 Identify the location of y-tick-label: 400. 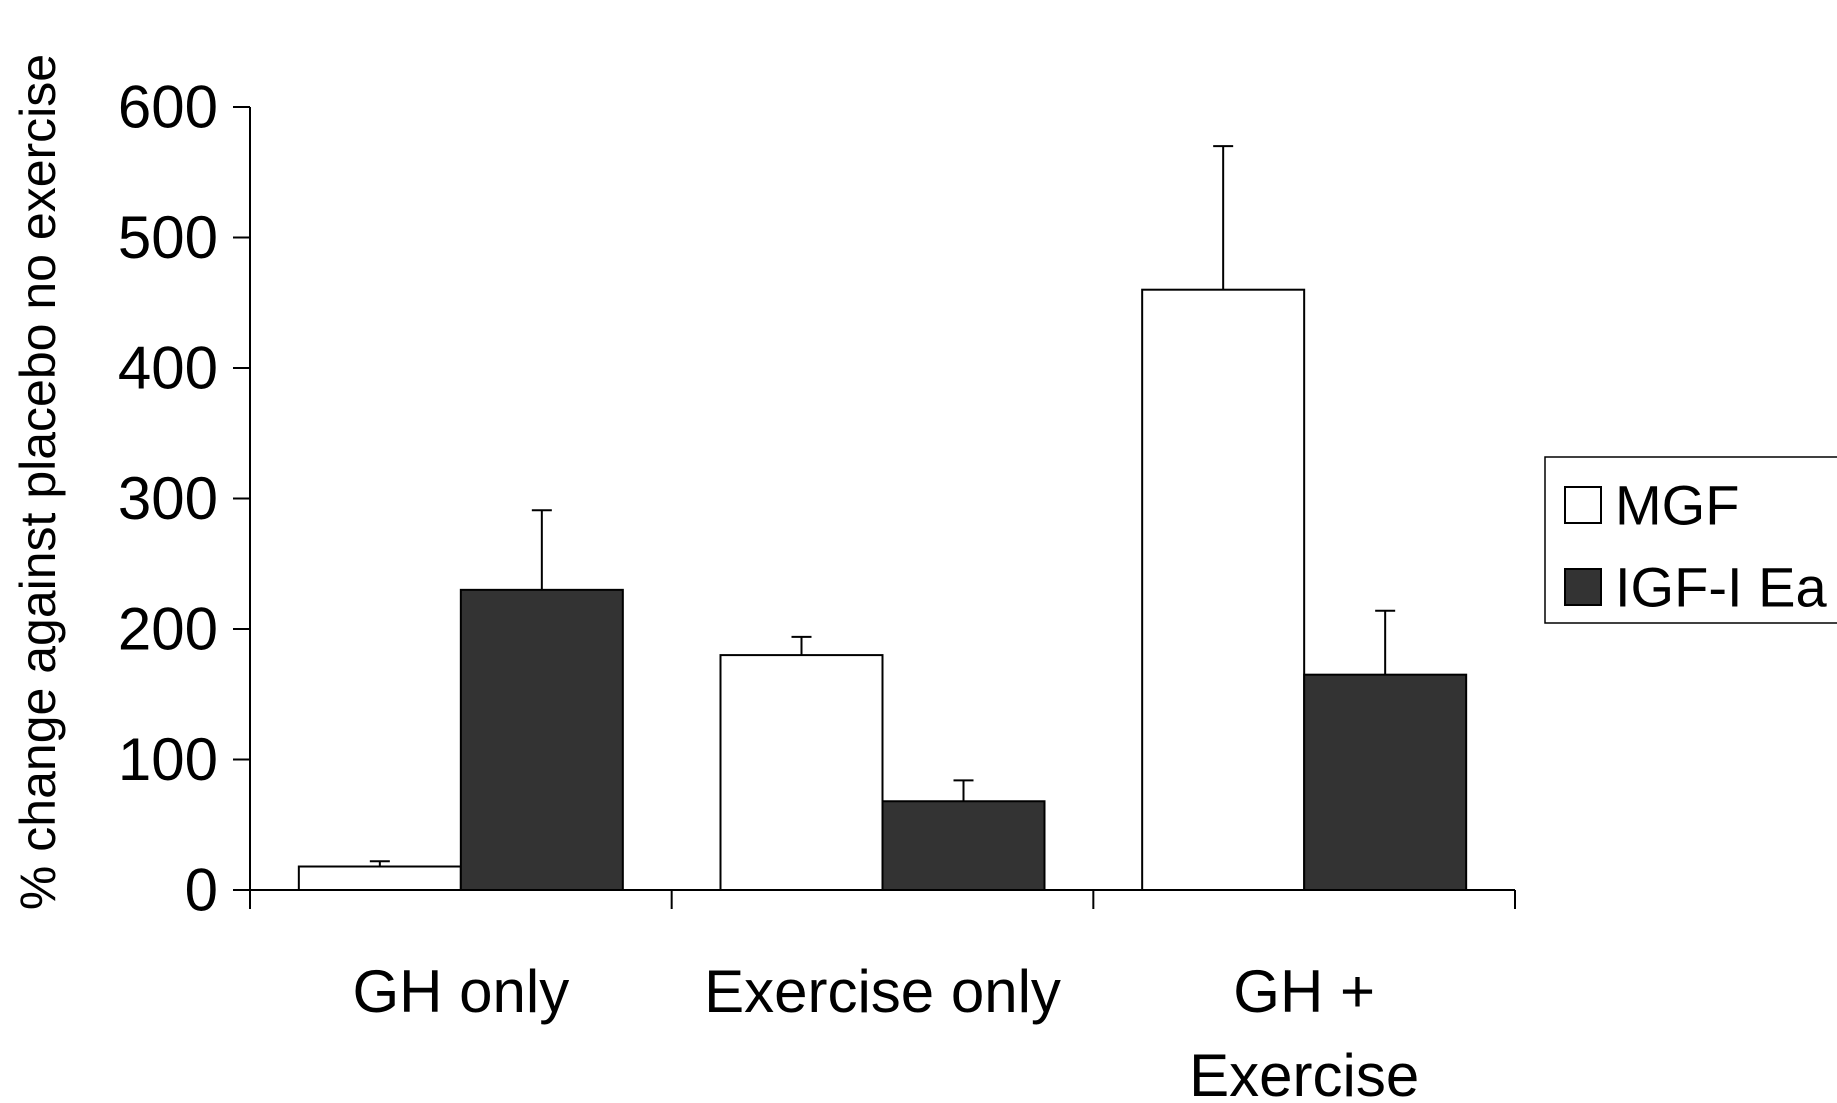
(168, 368).